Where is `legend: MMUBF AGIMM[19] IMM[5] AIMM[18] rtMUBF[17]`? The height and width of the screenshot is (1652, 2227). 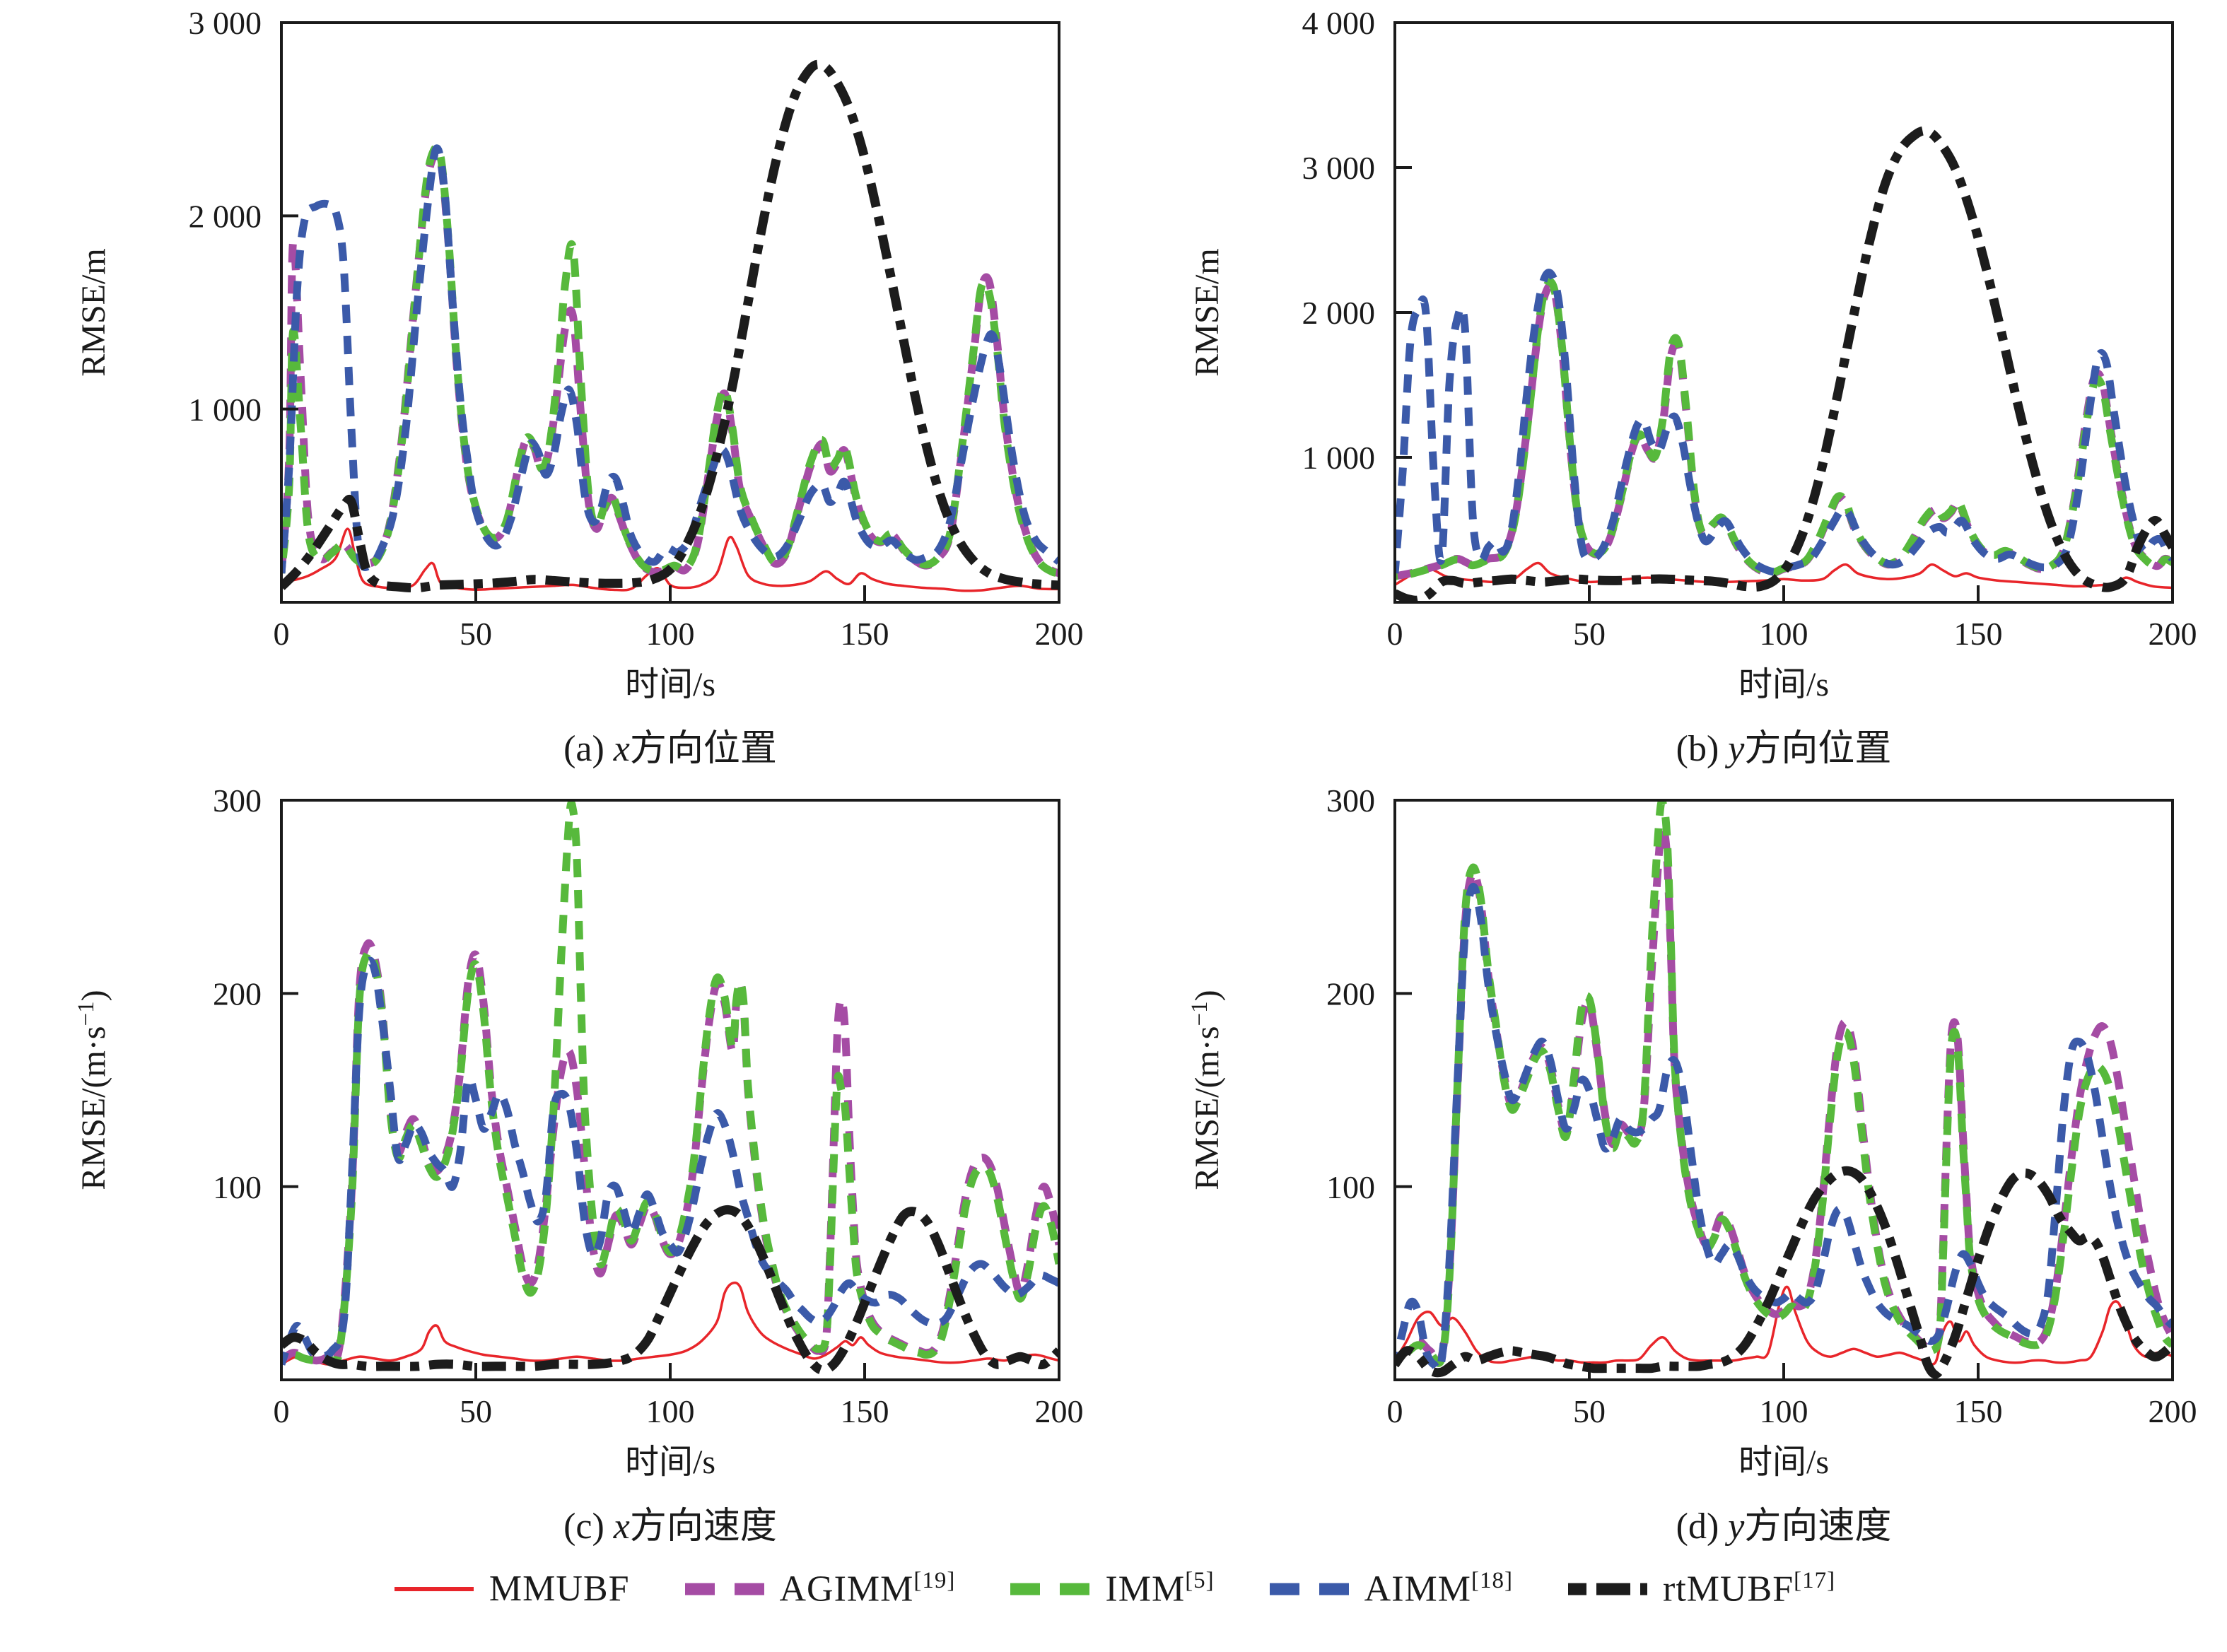 legend: MMUBF AGIMM[19] IMM[5] AIMM[18] rtMUBF[17] is located at coordinates (1113, 1589).